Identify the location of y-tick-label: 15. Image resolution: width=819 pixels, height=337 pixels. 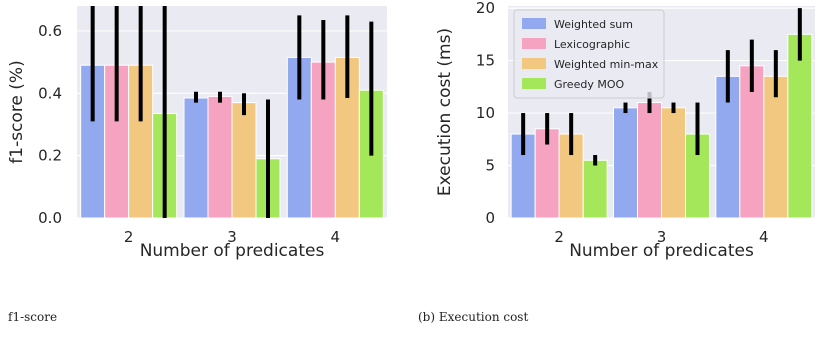
(485, 61).